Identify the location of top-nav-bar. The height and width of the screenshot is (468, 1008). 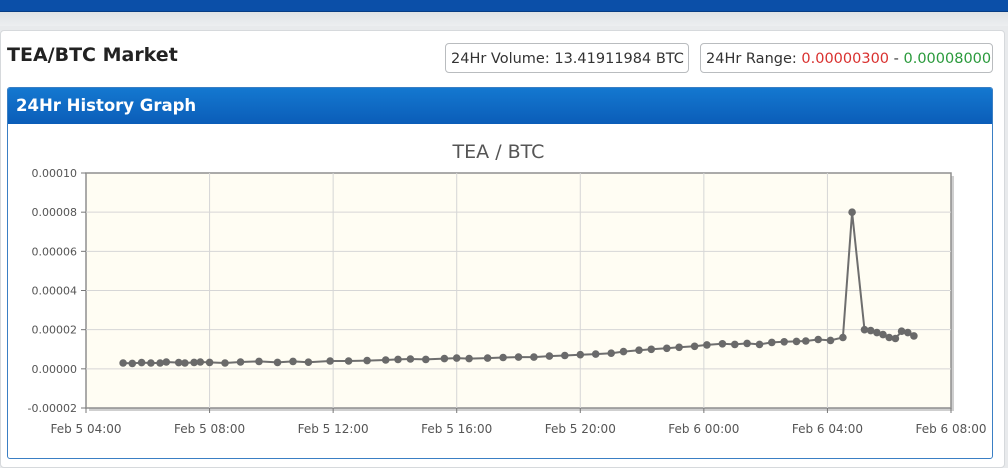
(504, 6).